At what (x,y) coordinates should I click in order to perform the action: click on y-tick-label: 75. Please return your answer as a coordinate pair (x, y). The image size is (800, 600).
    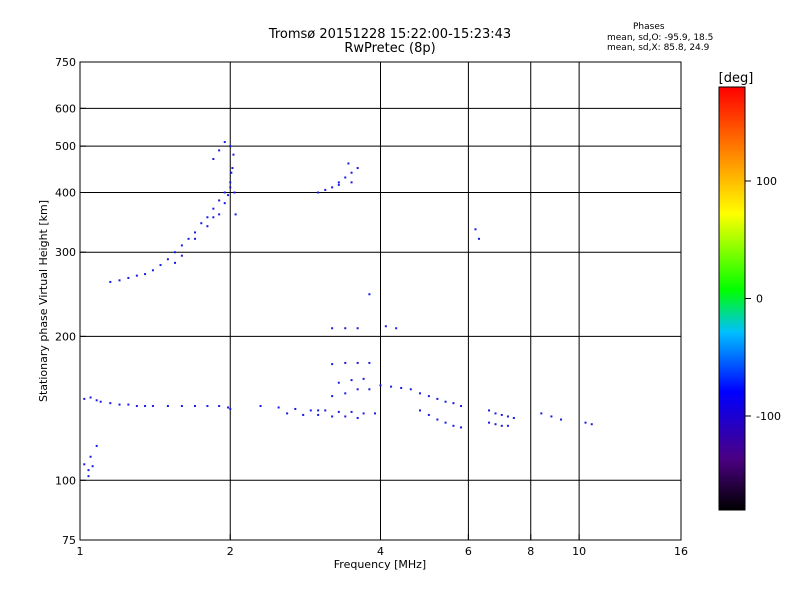
    Looking at the image, I should click on (69, 540).